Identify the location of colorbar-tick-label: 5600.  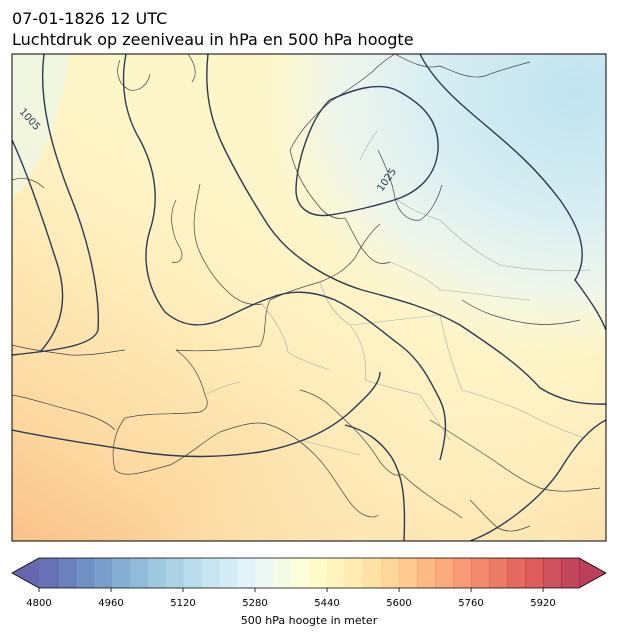
(399, 603).